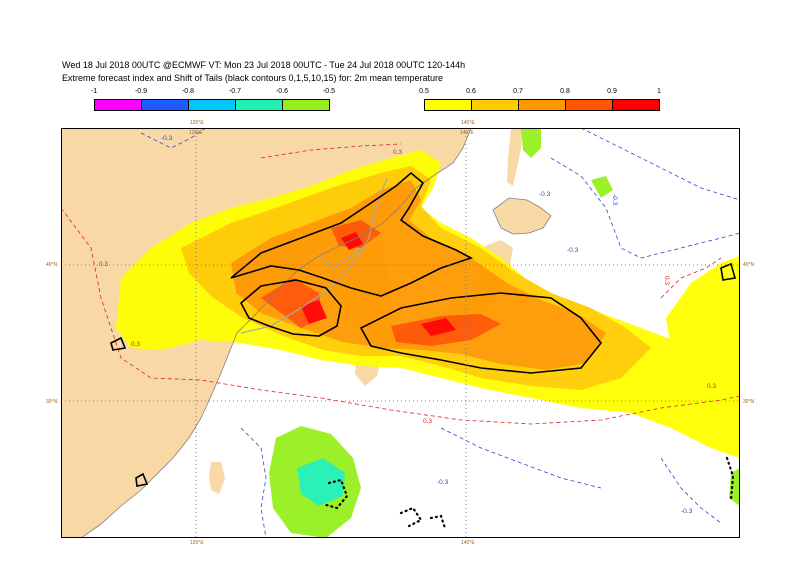 The height and width of the screenshot is (566, 800). What do you see at coordinates (659, 91) in the screenshot?
I see `legend-tick: 1` at bounding box center [659, 91].